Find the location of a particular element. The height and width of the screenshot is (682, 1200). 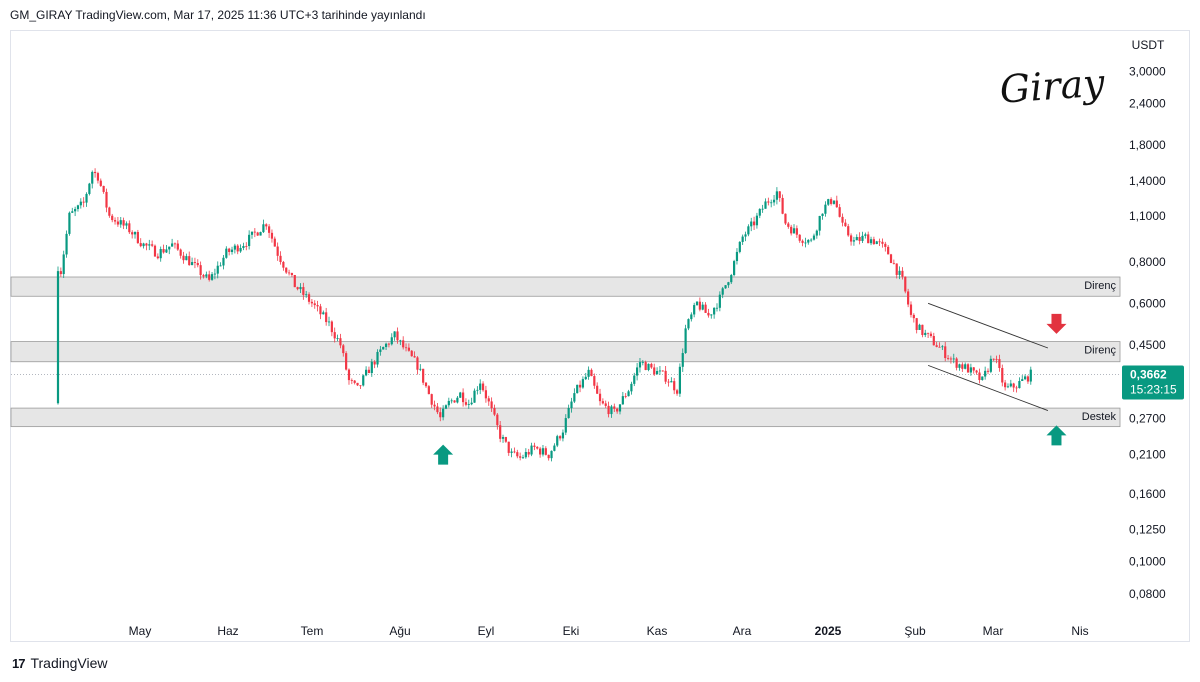

footer: 17 TradingView is located at coordinates (60, 663).